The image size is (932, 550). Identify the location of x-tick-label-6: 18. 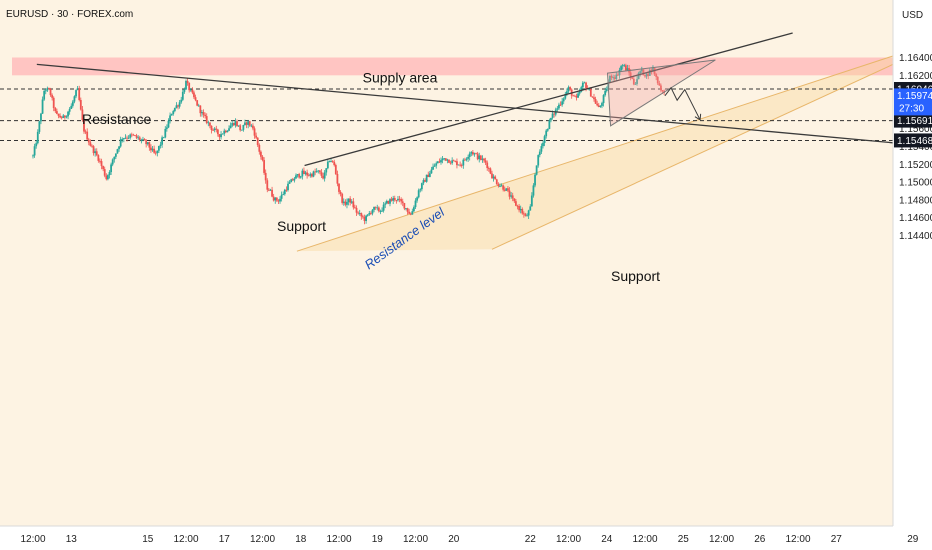
(301, 539).